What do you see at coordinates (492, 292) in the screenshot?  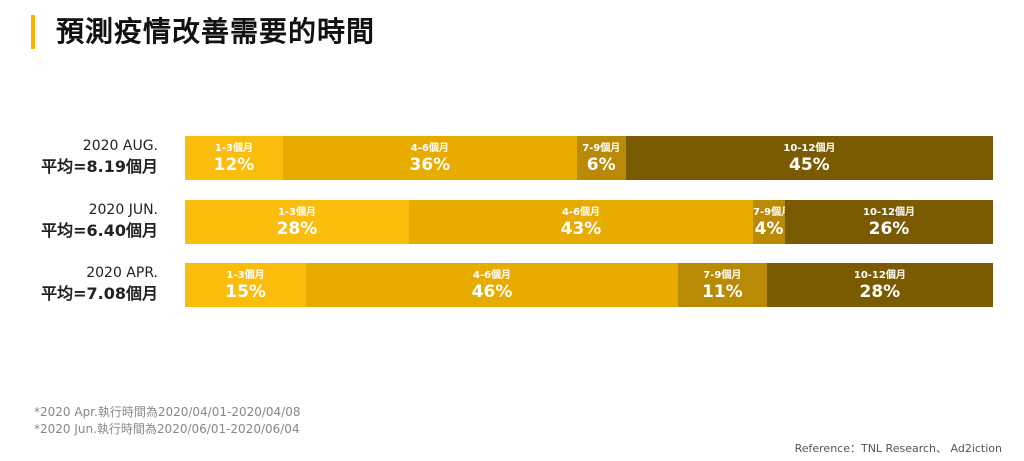 I see `segment-value-label: 46%` at bounding box center [492, 292].